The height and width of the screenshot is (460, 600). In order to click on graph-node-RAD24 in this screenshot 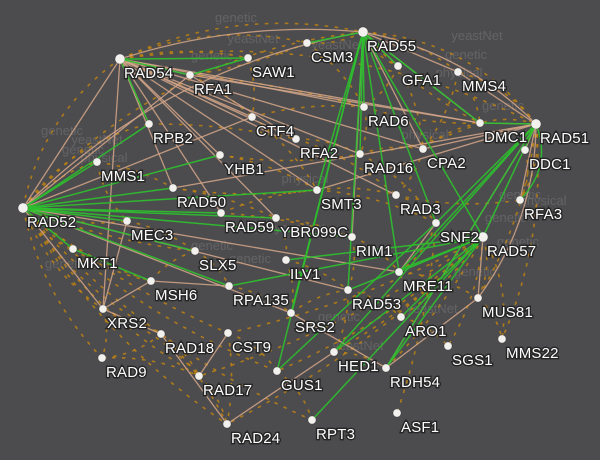, I will do `click(227, 424)`.